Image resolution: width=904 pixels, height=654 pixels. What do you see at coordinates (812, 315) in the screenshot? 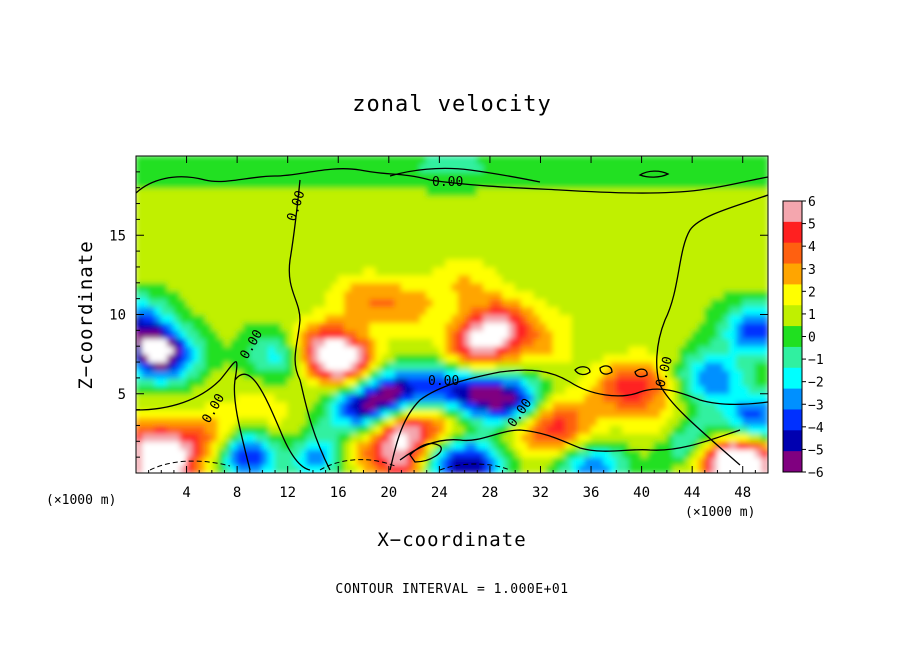
I see `colorbar-tick-label: 1` at bounding box center [812, 315].